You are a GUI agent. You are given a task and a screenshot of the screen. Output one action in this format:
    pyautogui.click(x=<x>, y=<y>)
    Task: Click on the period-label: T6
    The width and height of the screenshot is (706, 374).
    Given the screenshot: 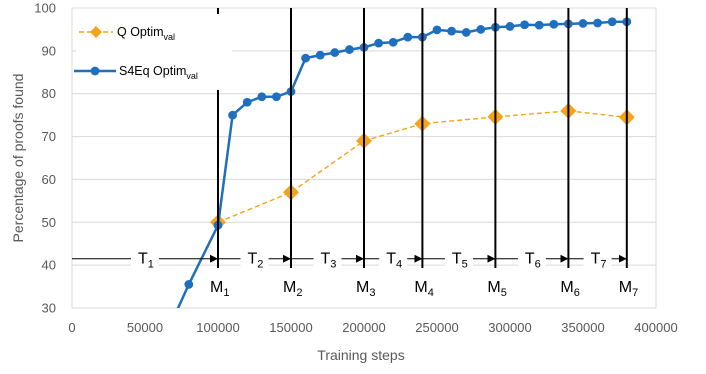 What is the action you would take?
    pyautogui.click(x=533, y=261)
    